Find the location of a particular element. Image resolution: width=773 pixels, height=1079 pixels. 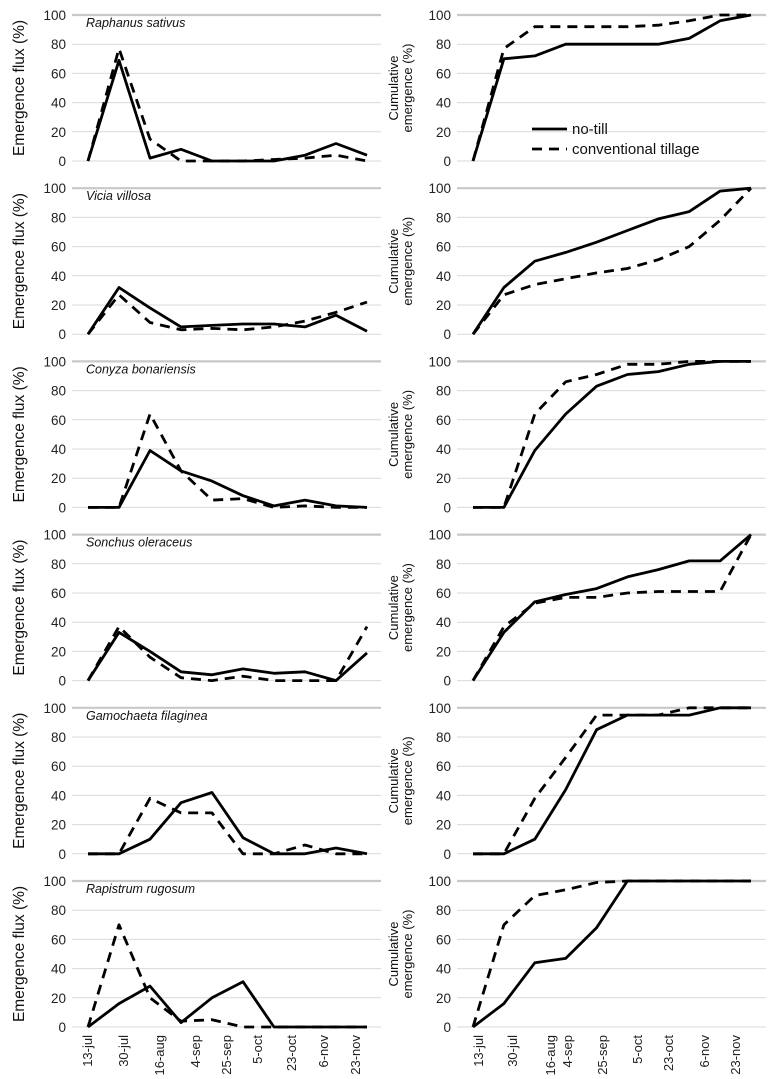

x-tick-label-right: 25-sep is located at coordinates (602, 1055).